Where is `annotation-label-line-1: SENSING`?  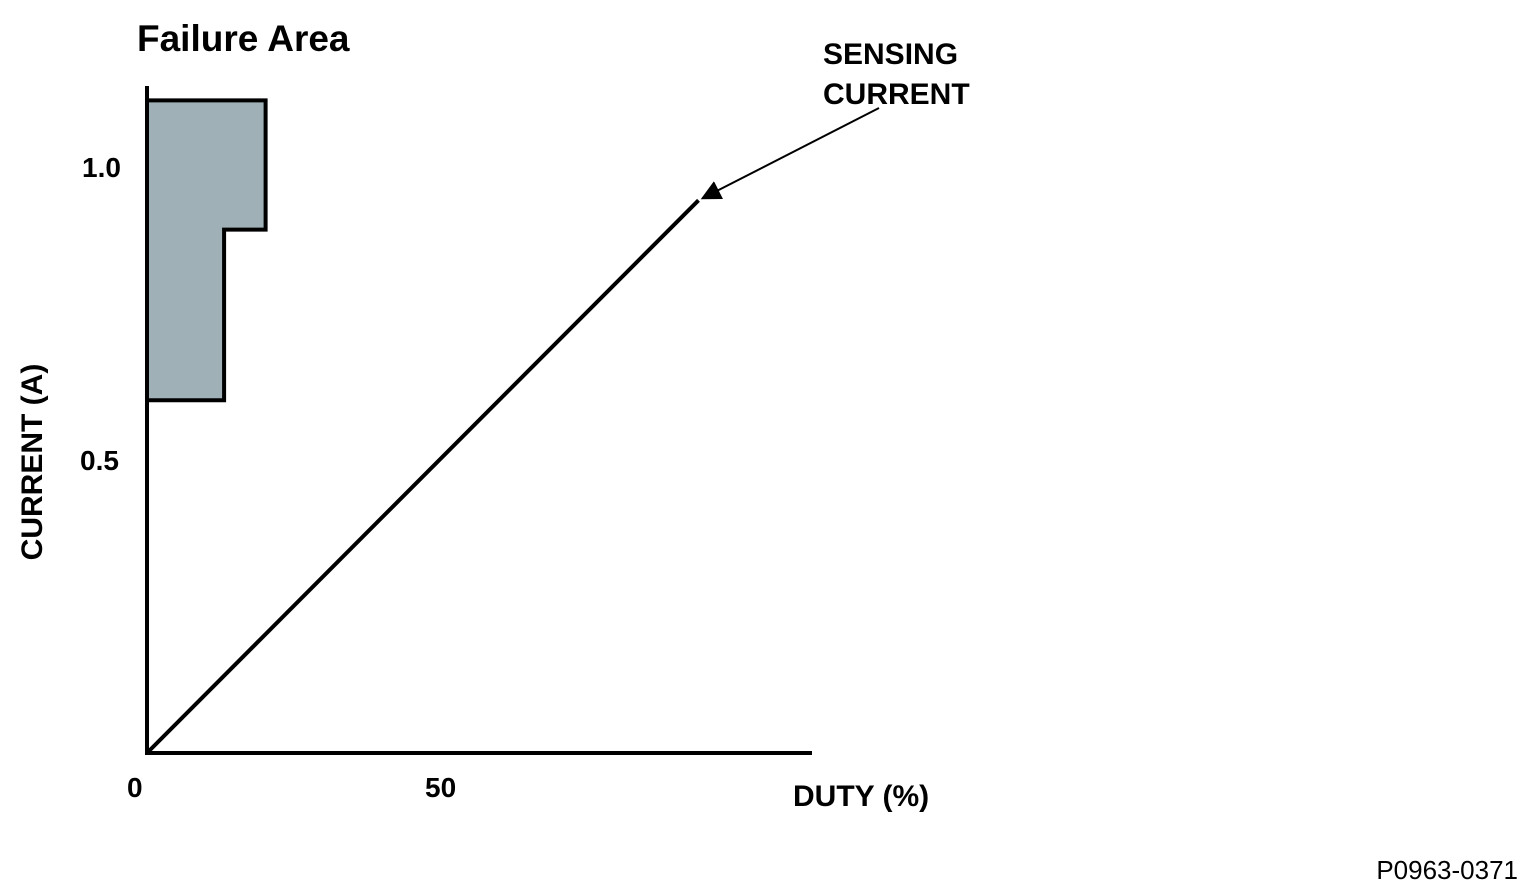
annotation-label-line-1: SENSING is located at coordinates (890, 54).